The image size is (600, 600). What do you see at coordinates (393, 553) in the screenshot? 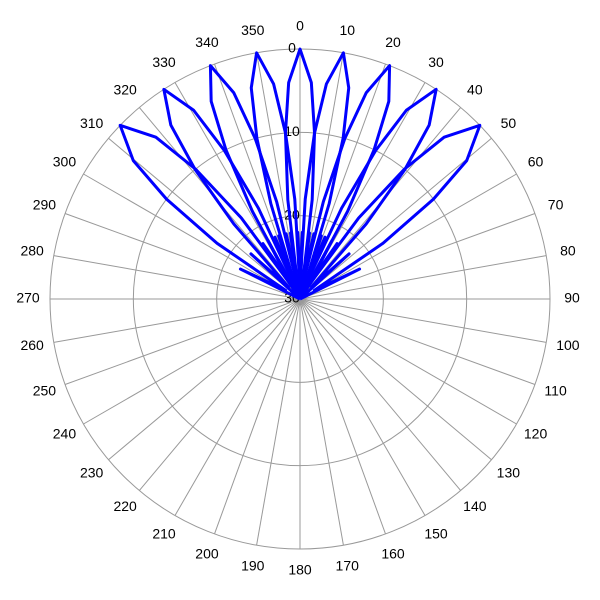
I see `theta-tick-label: 160` at bounding box center [393, 553].